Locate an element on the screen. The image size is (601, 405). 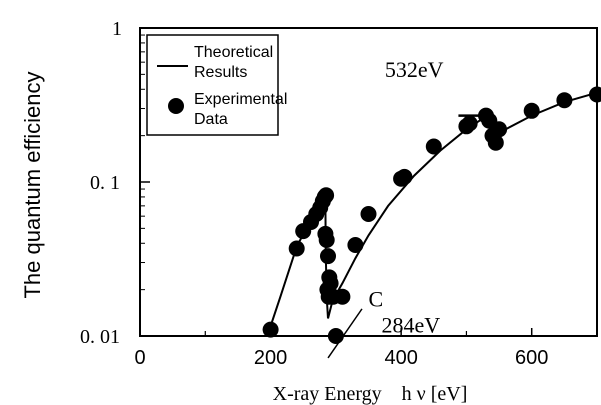
legend: Theoretical Results Experimental Data is located at coordinates (216, 85).